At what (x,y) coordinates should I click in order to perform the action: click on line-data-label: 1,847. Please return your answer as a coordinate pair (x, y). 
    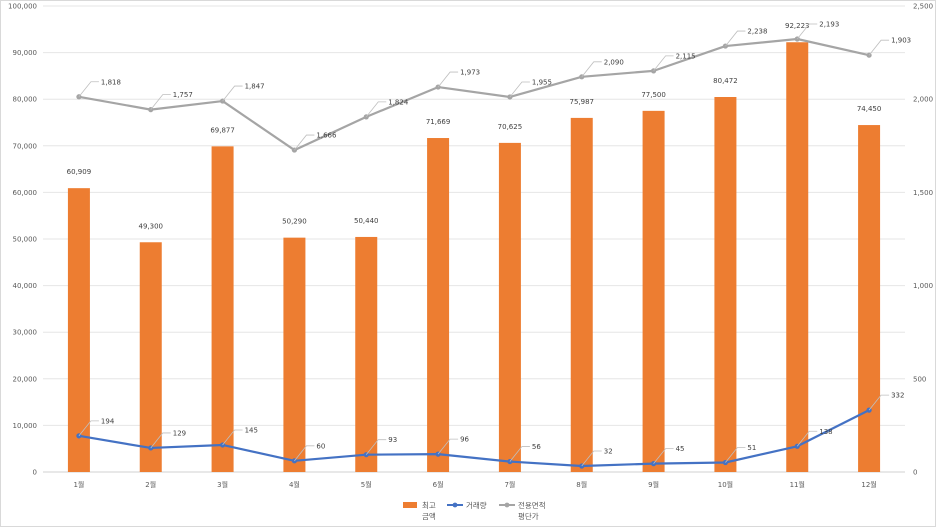
    Looking at the image, I should click on (255, 87).